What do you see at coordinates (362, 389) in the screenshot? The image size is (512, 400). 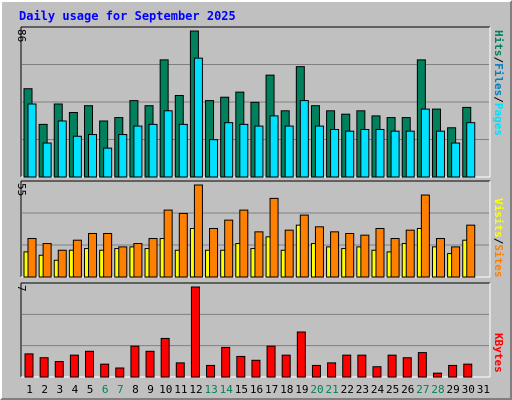 I see `x-tick-label: 23` at bounding box center [362, 389].